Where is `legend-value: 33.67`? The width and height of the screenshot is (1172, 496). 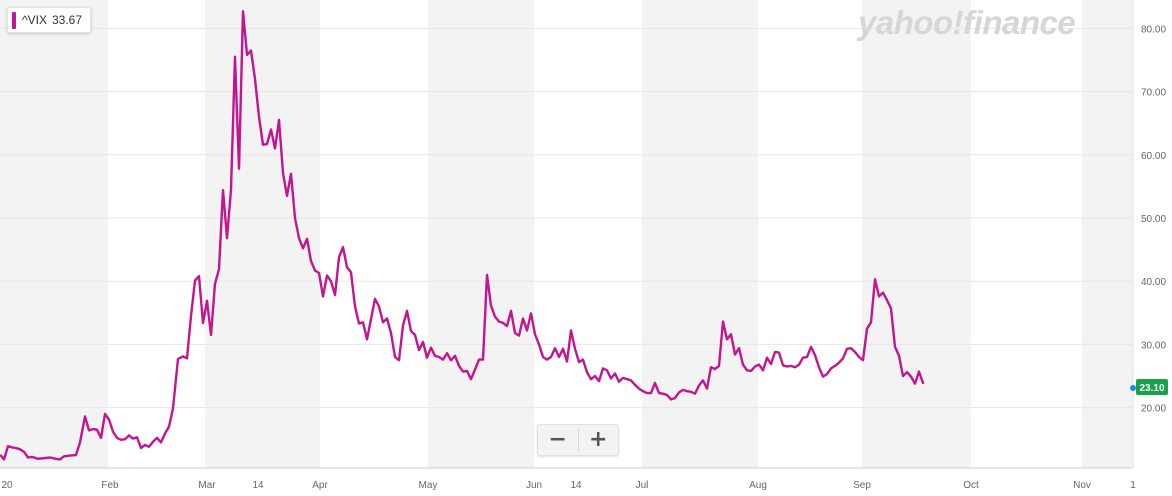
legend-value: 33.67 is located at coordinates (67, 20).